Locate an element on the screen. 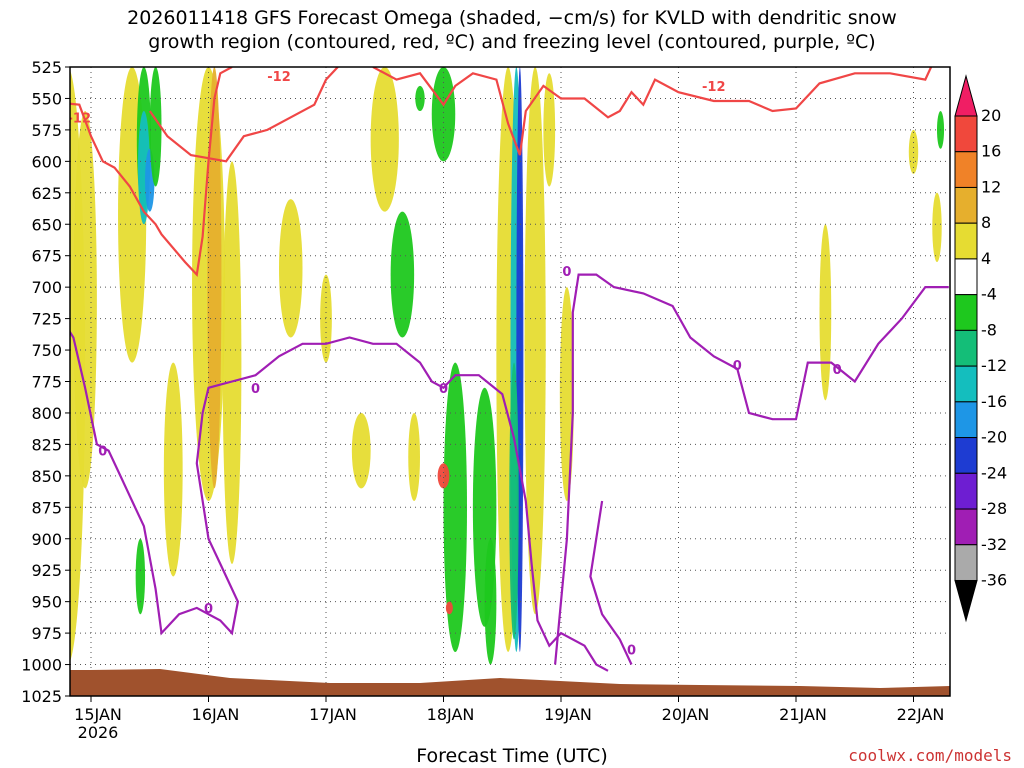 This screenshot has height=768, width=1024. y-tick-label: 675 is located at coordinates (46, 256).